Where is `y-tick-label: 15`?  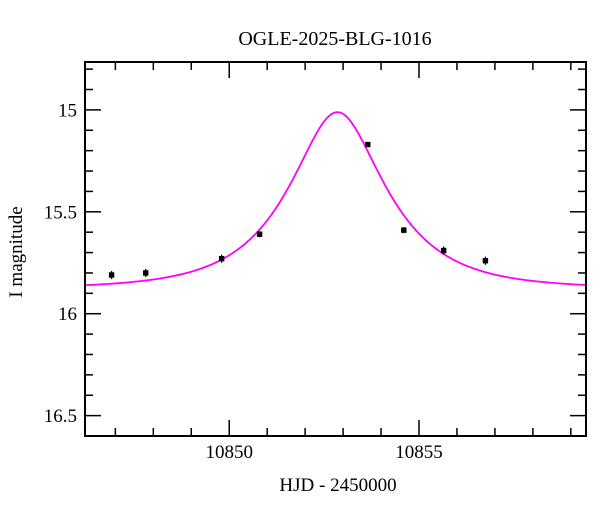 y-tick-label: 15 is located at coordinates (67, 110).